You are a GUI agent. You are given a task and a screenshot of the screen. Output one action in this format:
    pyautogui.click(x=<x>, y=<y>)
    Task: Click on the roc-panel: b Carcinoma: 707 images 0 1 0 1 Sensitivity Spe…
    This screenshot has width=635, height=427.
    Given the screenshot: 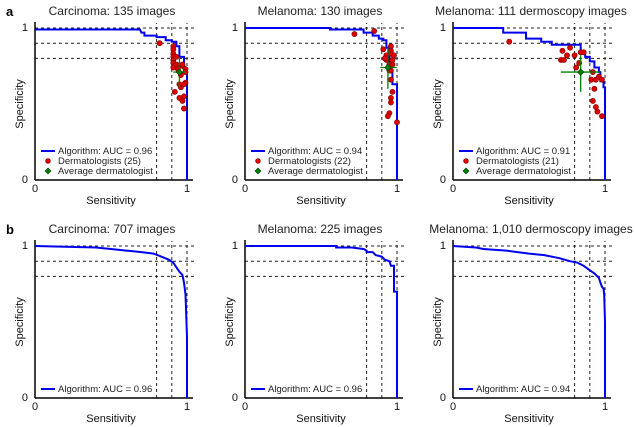 What is the action you would take?
    pyautogui.click(x=101, y=323)
    